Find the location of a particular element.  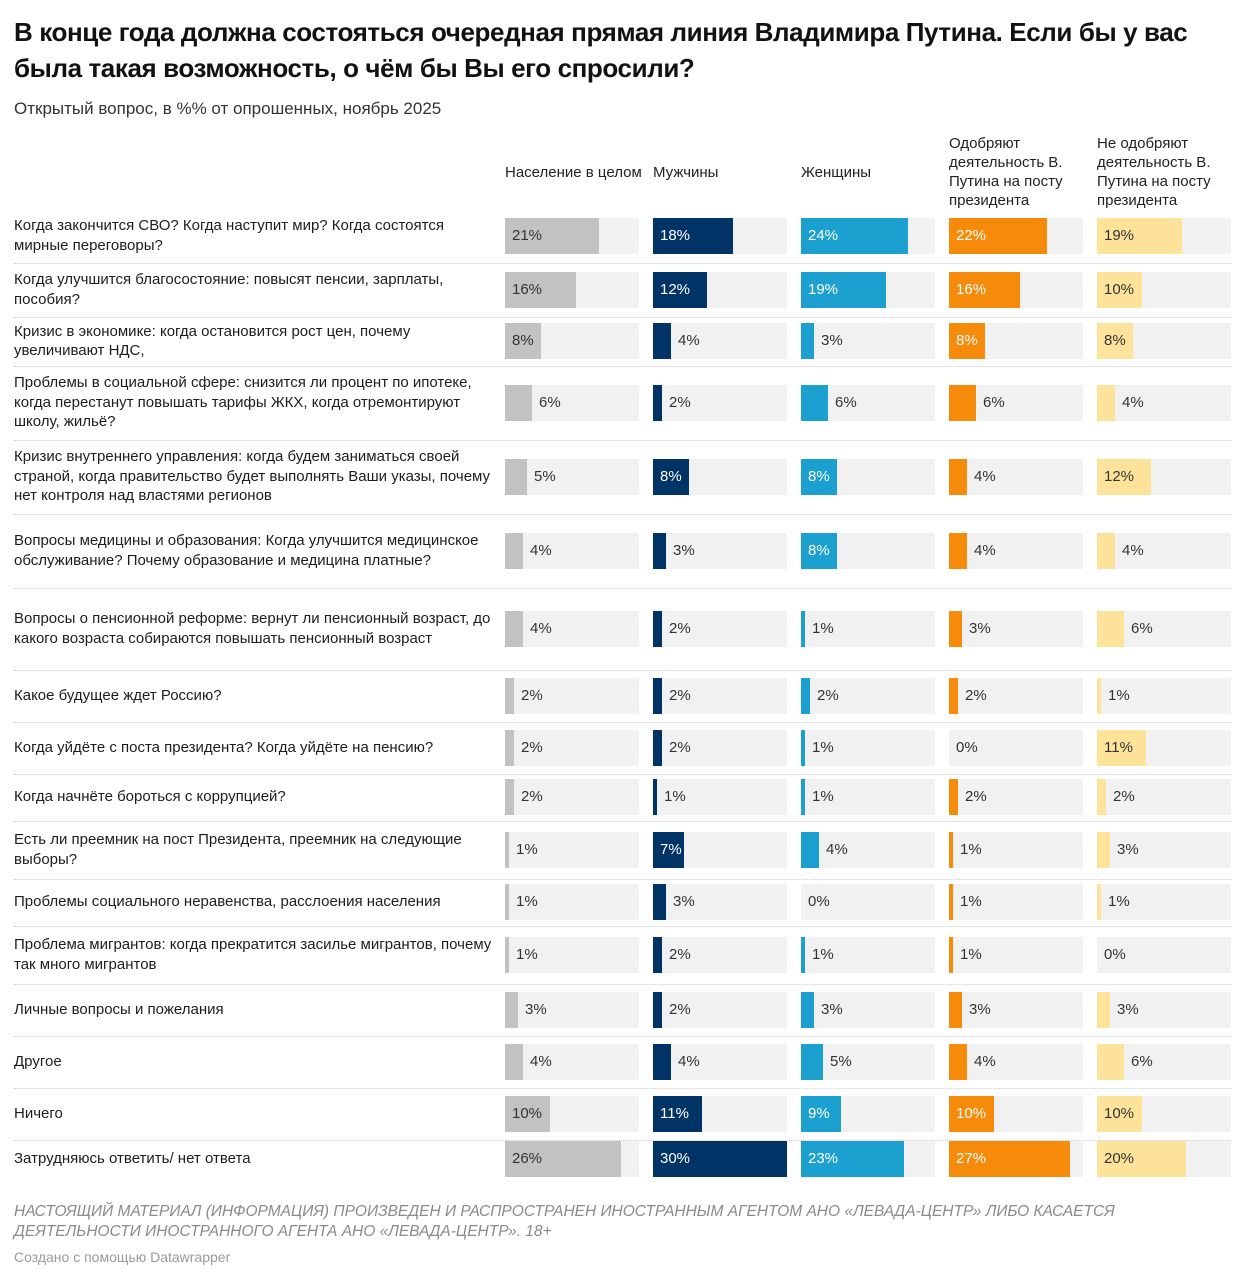

value-label: 16% is located at coordinates (527, 289).